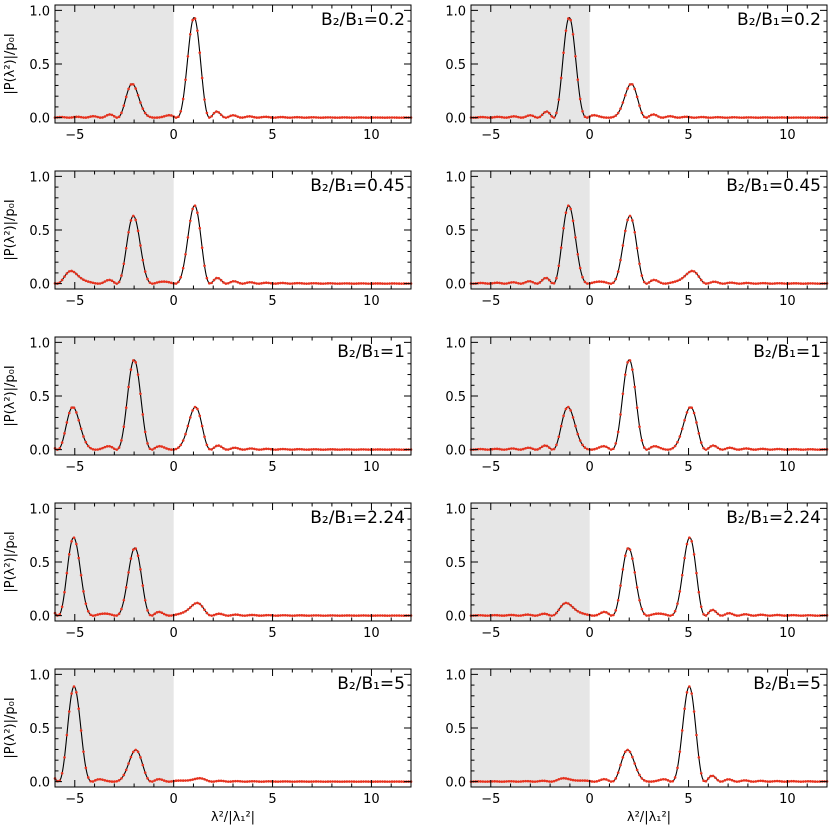 This screenshot has width=830, height=830. Describe the element at coordinates (637, 73) in the screenshot. I see `chart-panel-right-1: −5 0 5 100.00.51.0 B₂/B₁=0.2` at that location.